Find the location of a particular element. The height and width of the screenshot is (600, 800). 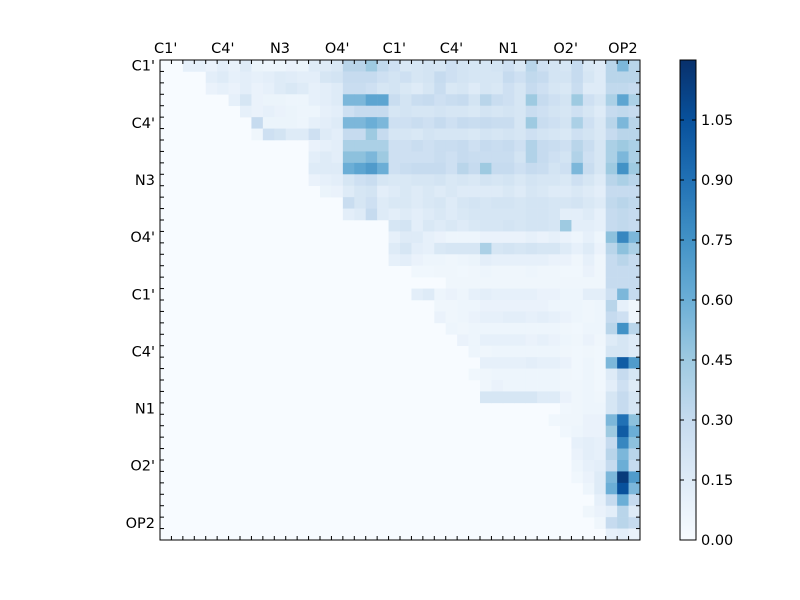

x-tick-label: N1 is located at coordinates (509, 49).